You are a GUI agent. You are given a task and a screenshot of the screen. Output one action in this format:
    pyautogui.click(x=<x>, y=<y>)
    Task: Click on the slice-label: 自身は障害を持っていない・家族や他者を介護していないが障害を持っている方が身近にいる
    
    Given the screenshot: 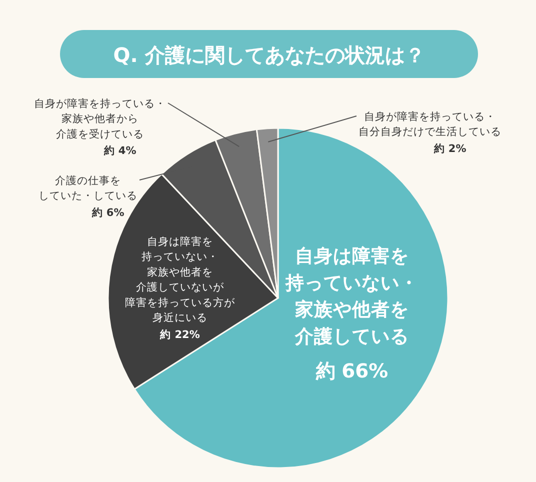 What is the action you would take?
    pyautogui.click(x=180, y=279)
    